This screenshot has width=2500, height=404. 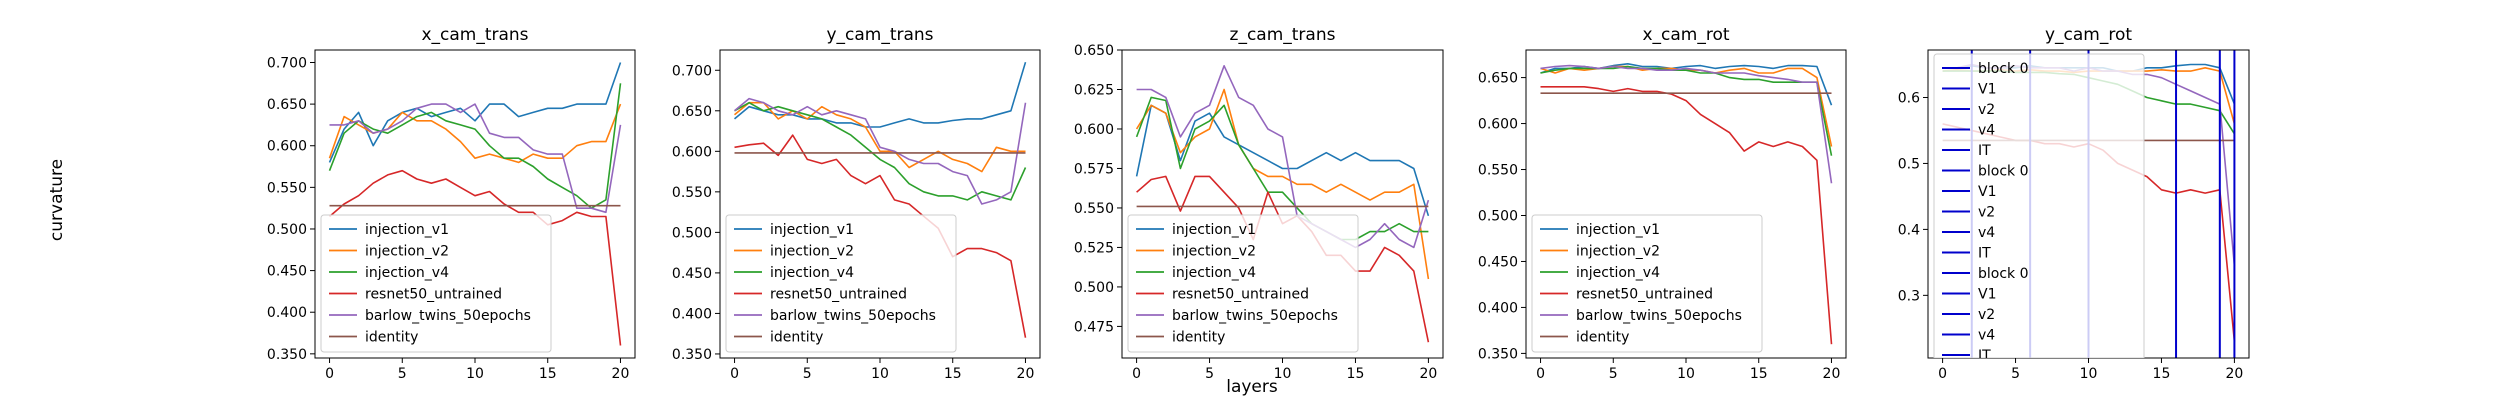 I want to click on y-tick-label: 0.5, so click(x=1909, y=164).